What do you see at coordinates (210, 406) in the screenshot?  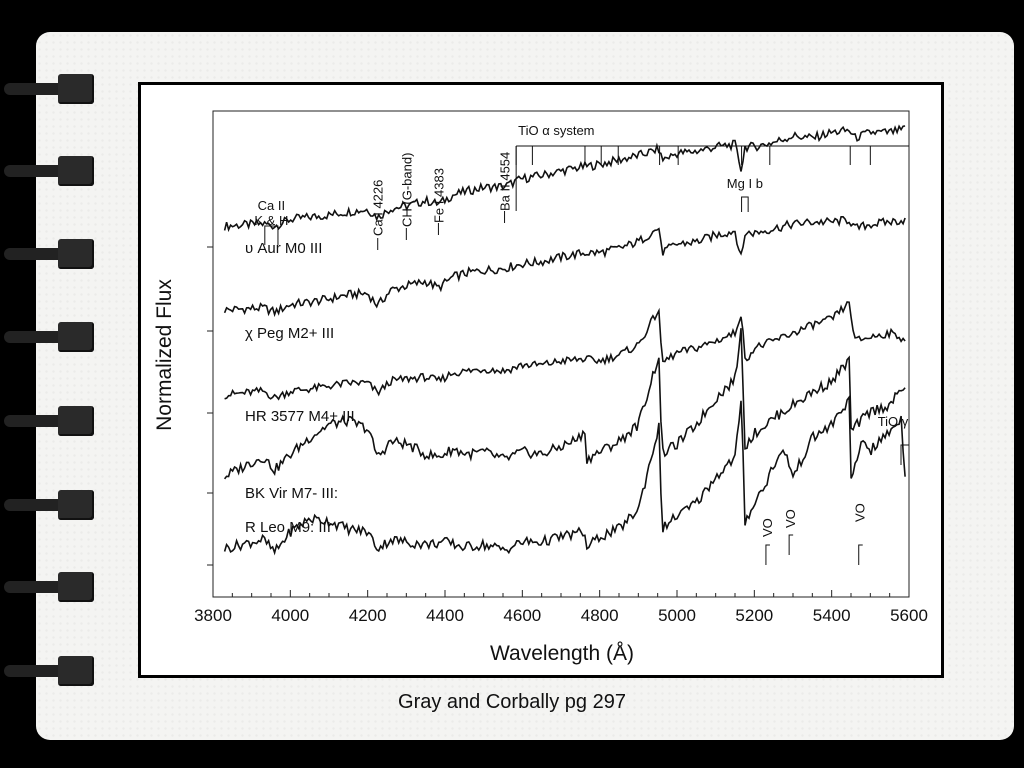 I see `y-axis-ticks` at bounding box center [210, 406].